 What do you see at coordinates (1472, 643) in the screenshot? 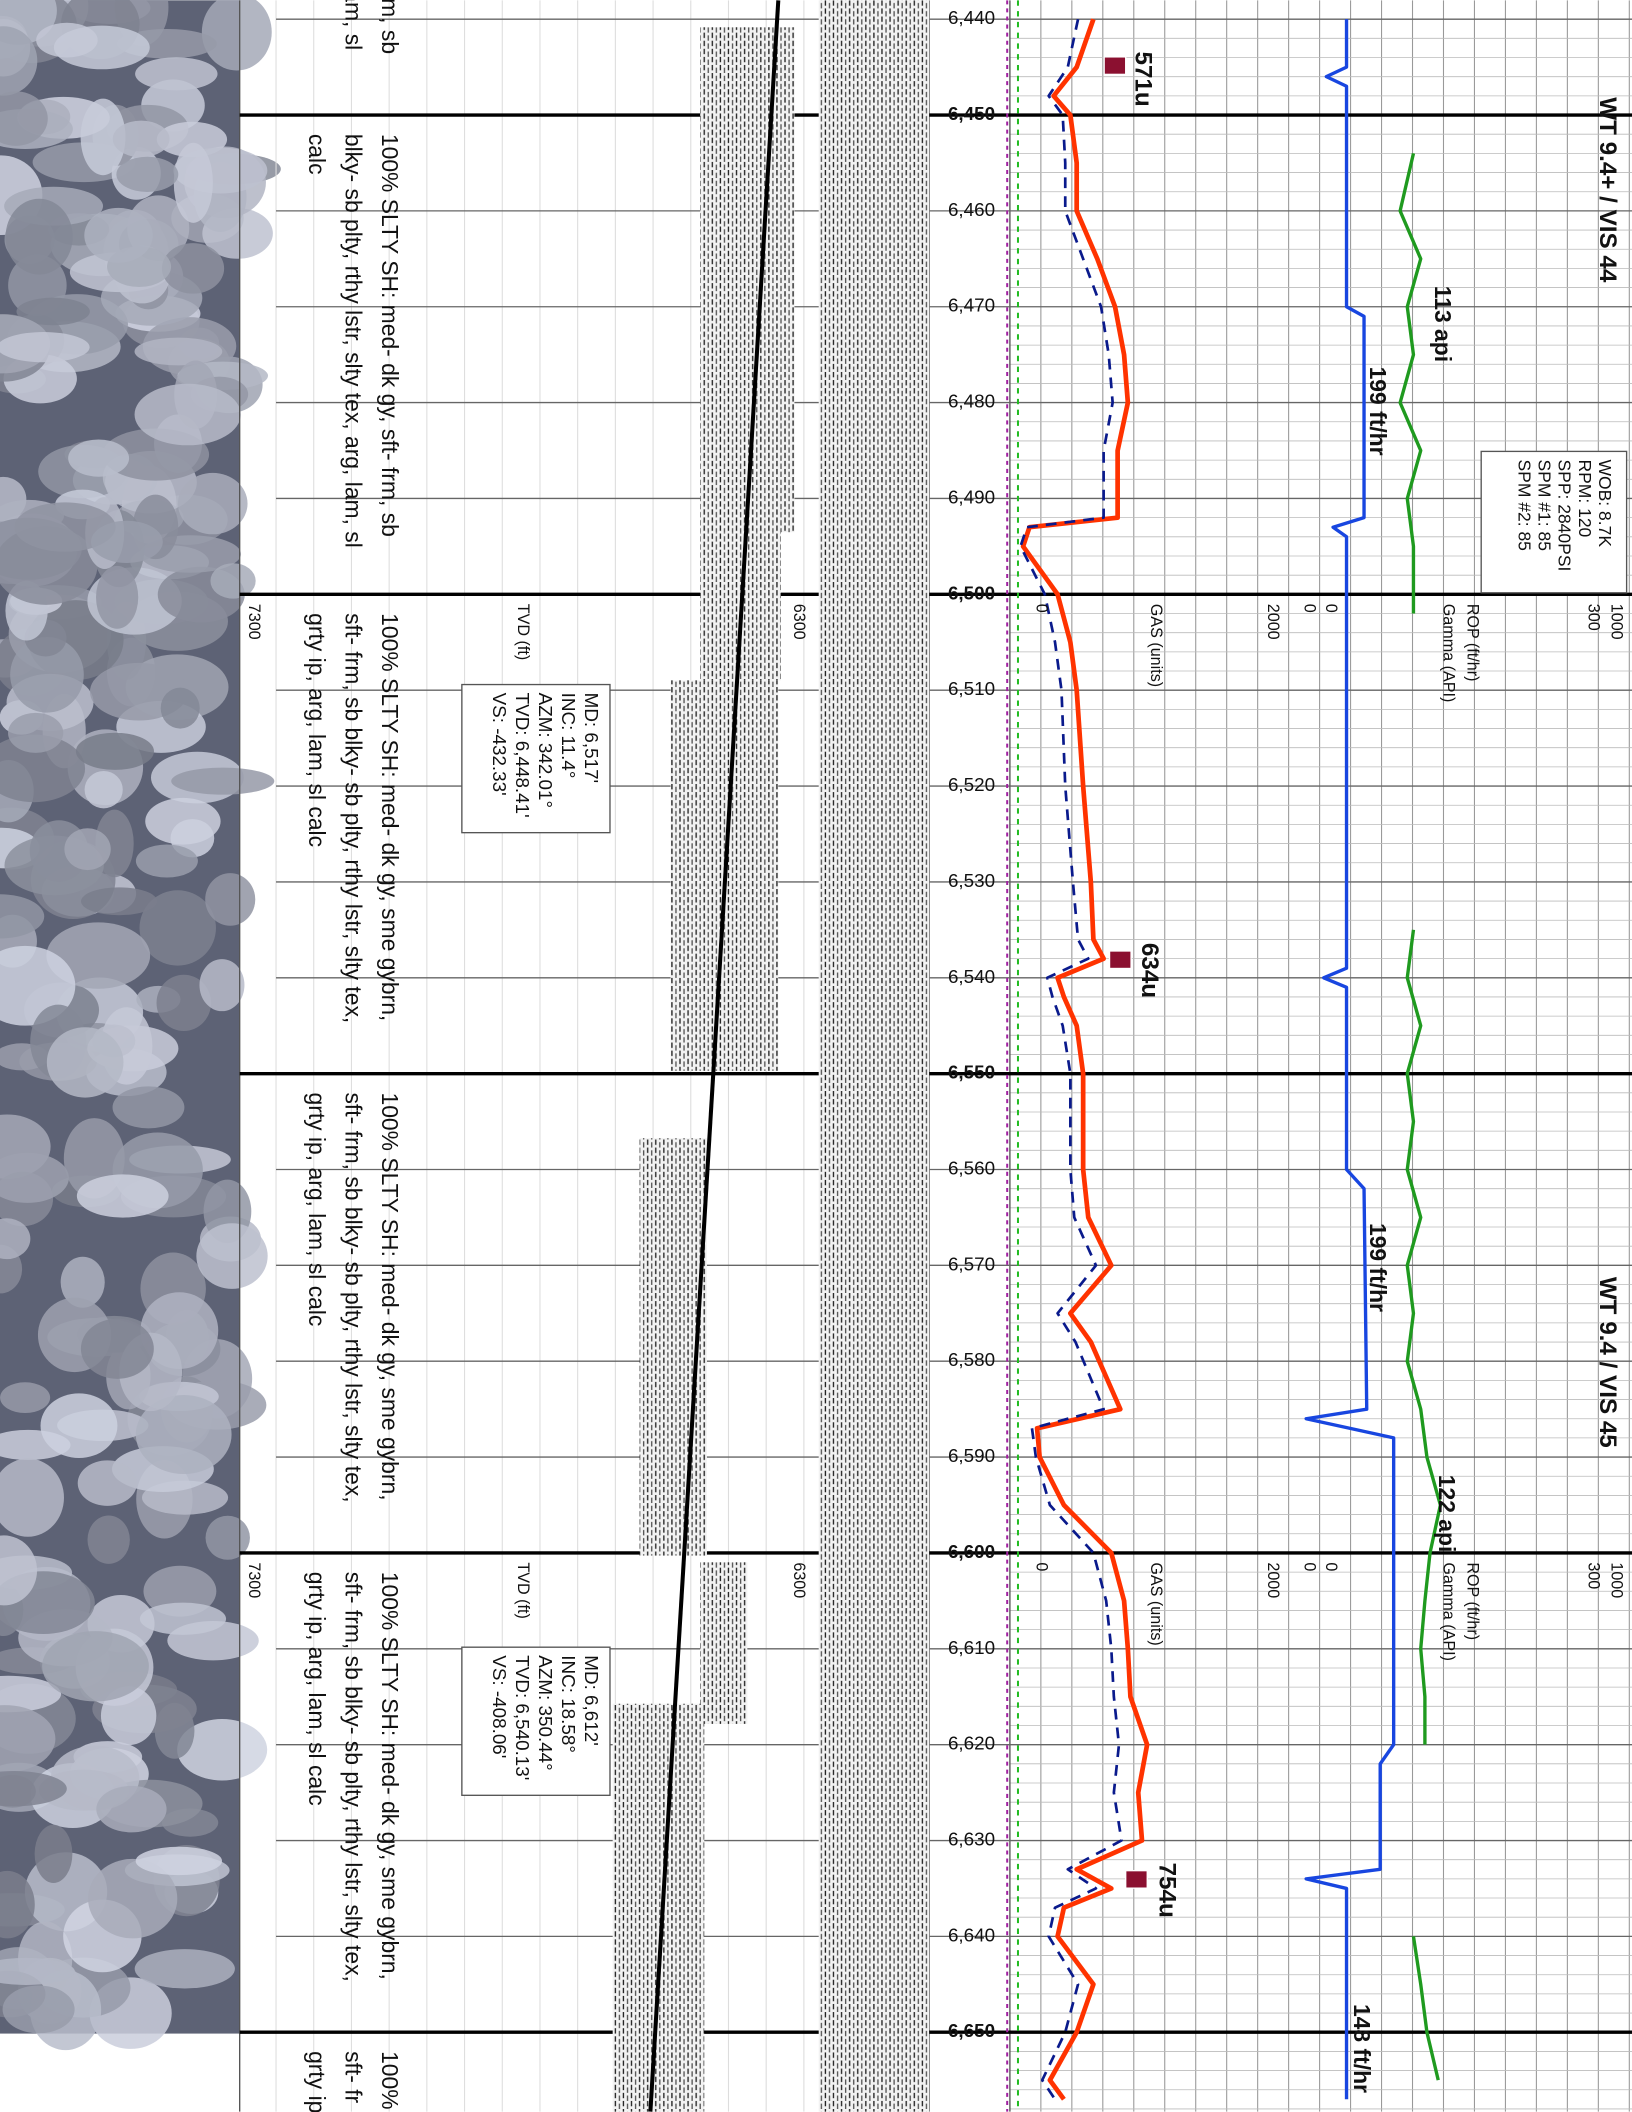
I see `scale-label: ROP (ft/hr)` at bounding box center [1472, 643].